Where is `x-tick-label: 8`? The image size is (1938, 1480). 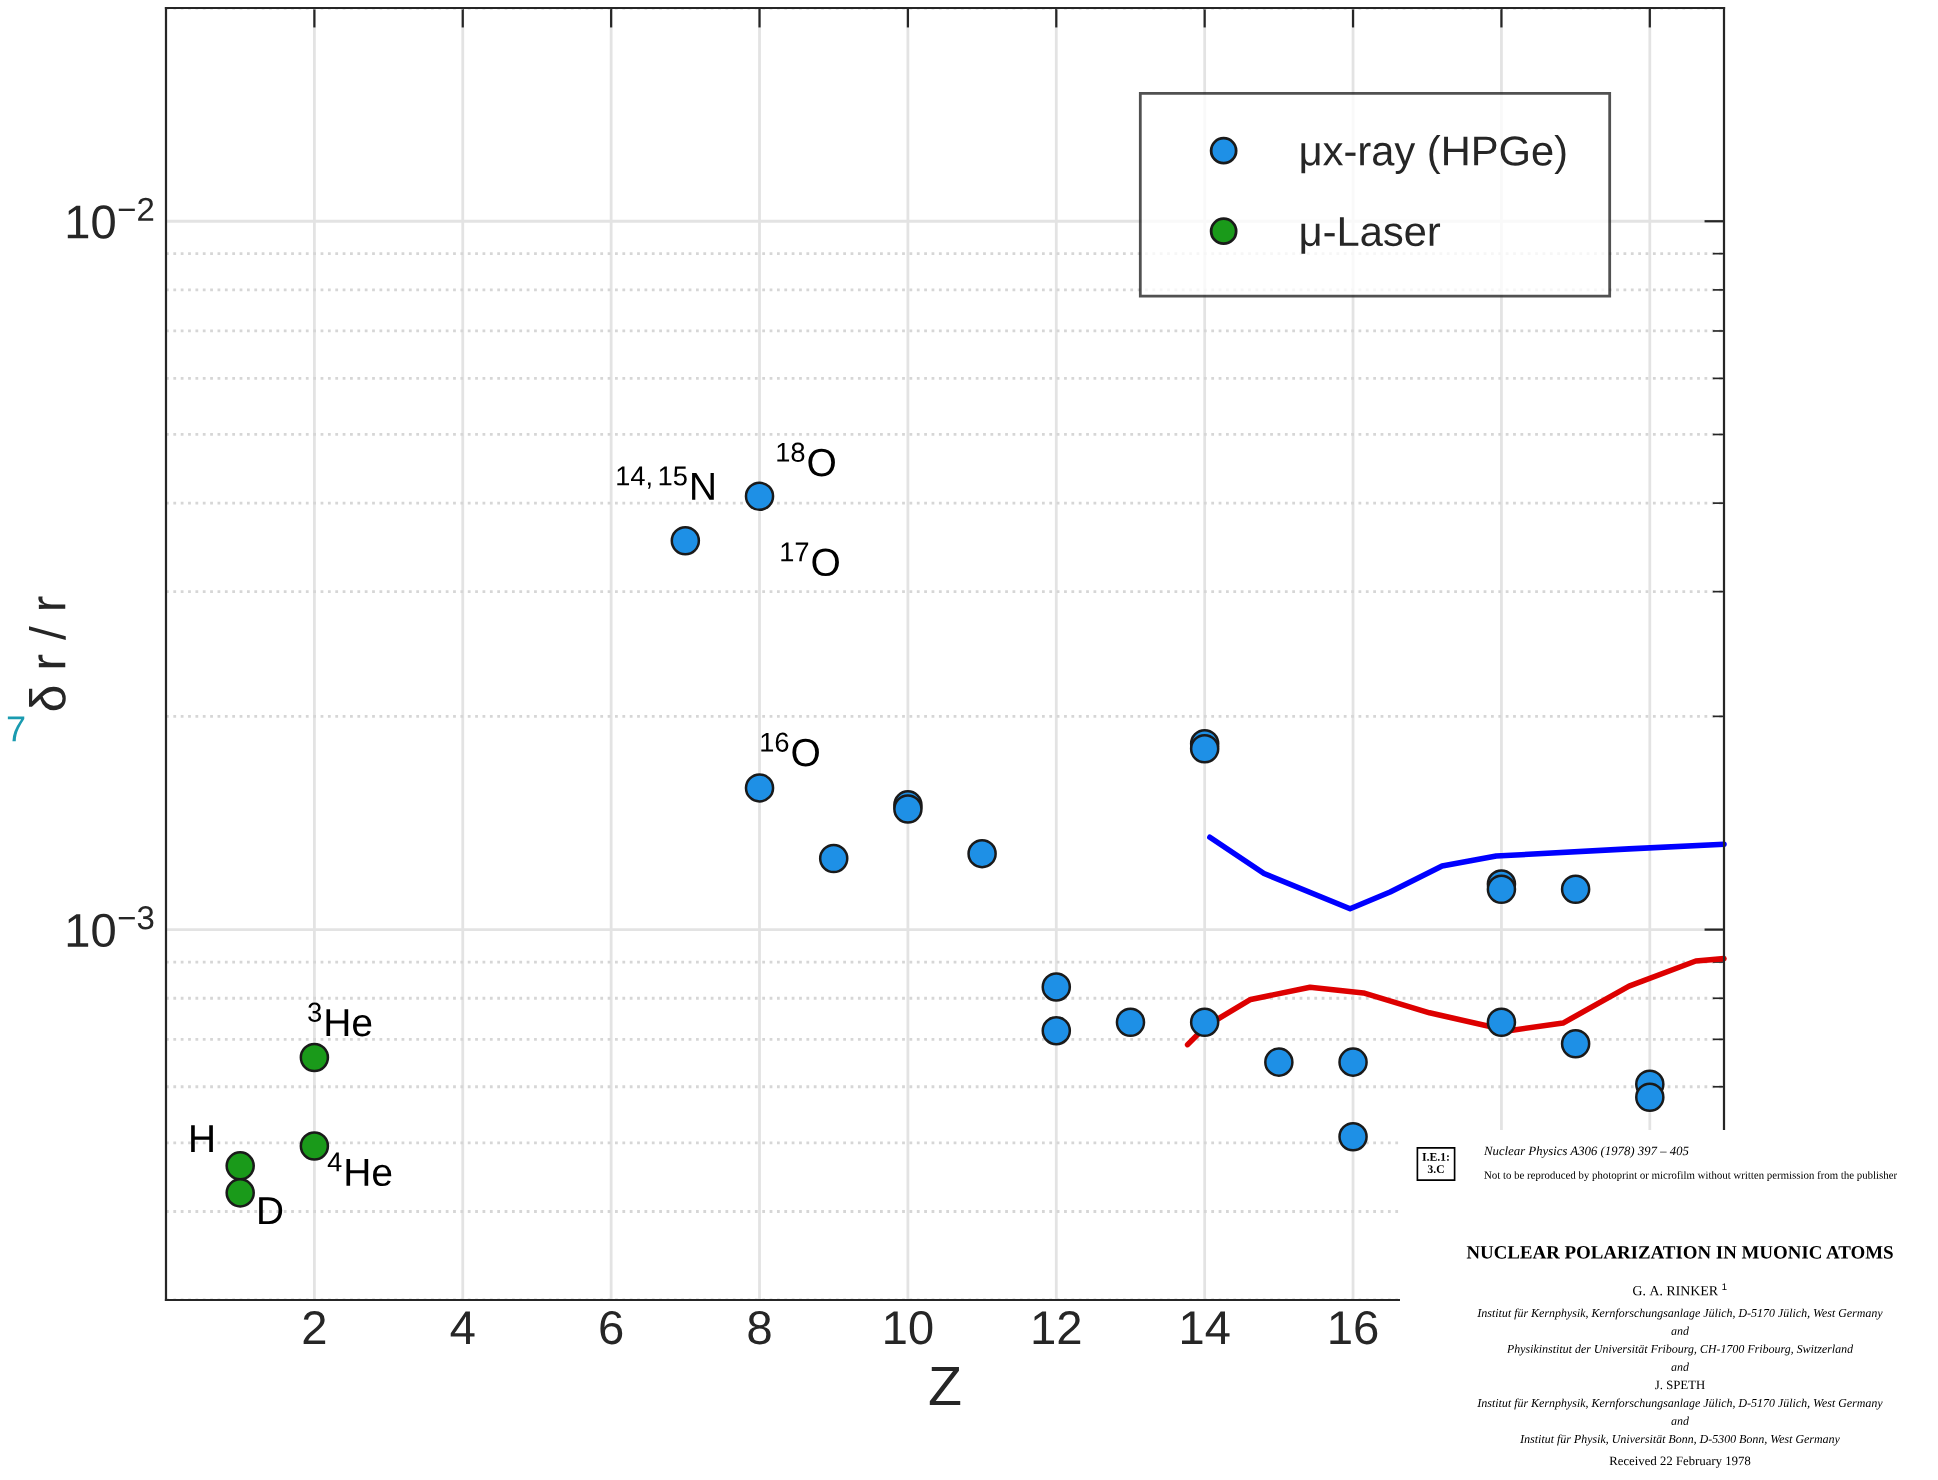 x-tick-label: 8 is located at coordinates (759, 1327).